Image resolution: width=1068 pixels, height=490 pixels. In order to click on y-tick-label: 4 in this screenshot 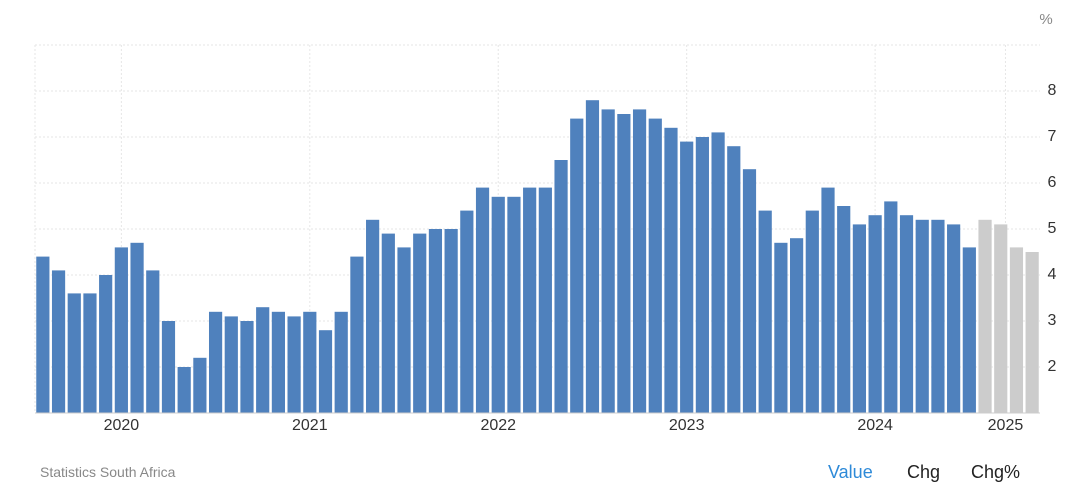, I will do `click(1052, 274)`.